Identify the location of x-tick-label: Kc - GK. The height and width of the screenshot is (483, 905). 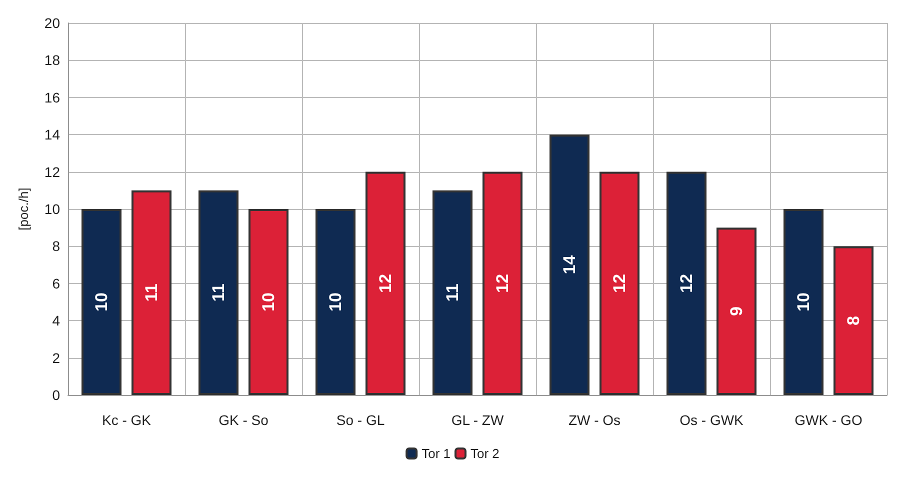
(127, 420).